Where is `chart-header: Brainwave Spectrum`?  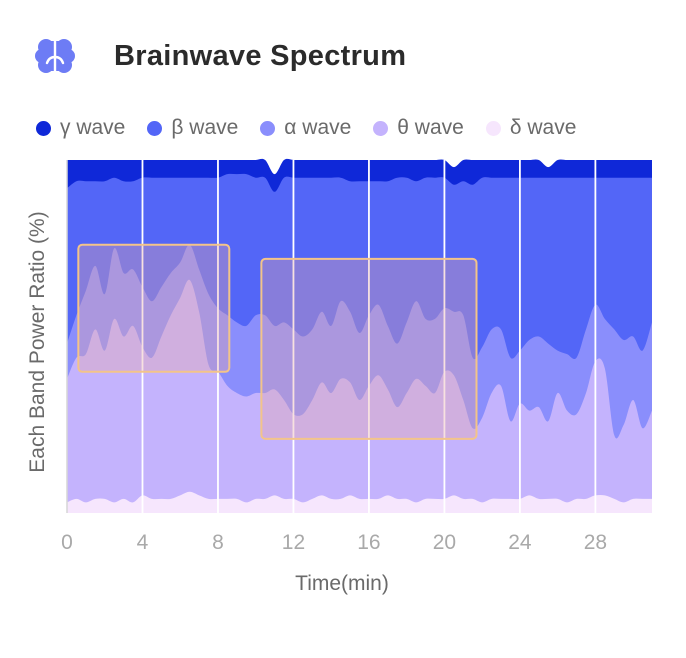 chart-header: Brainwave Spectrum is located at coordinates (220, 56).